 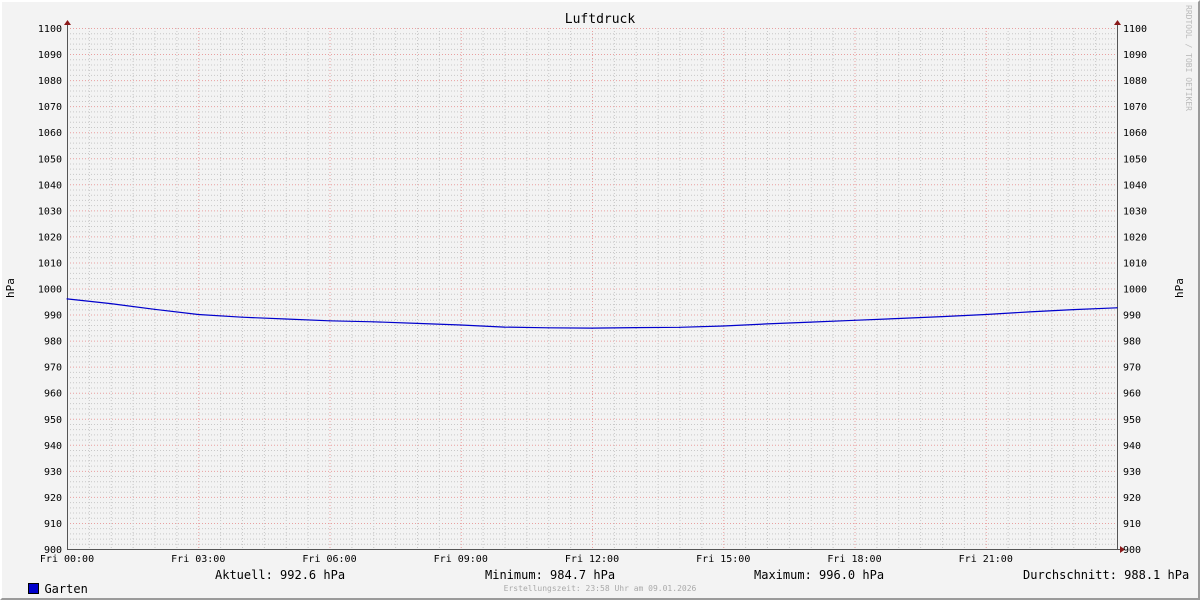 I want to click on y-axis-arrow-right, so click(x=1117, y=22).